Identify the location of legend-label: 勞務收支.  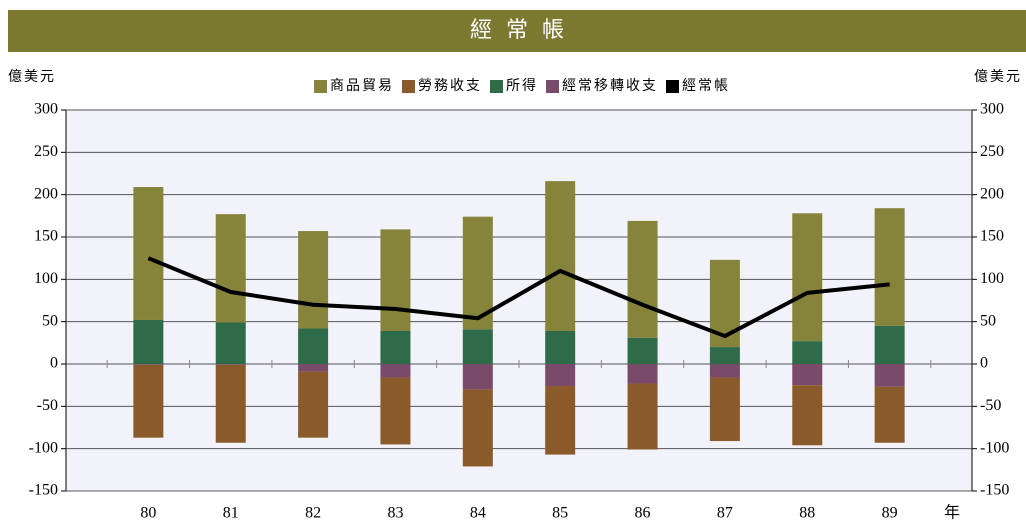
(450, 86).